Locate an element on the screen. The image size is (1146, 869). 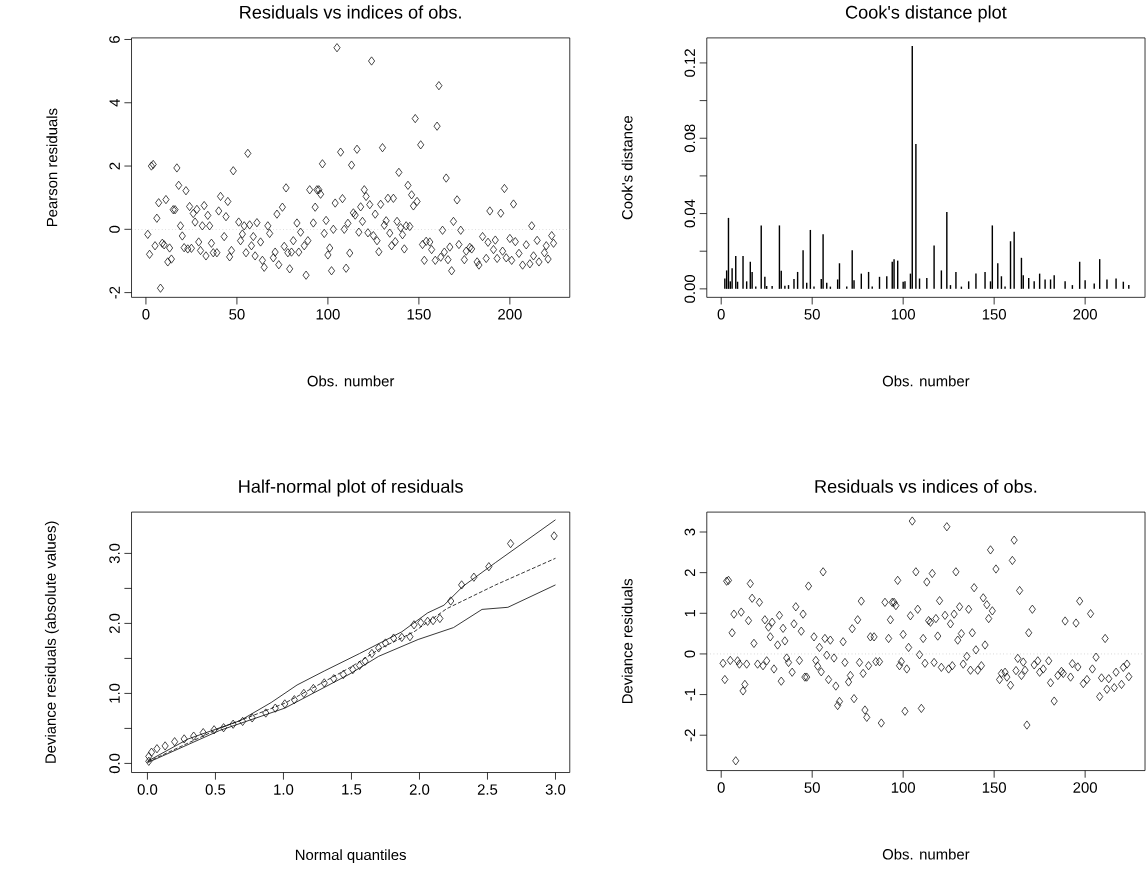
y-tick-label: 3 is located at coordinates (690, 532).